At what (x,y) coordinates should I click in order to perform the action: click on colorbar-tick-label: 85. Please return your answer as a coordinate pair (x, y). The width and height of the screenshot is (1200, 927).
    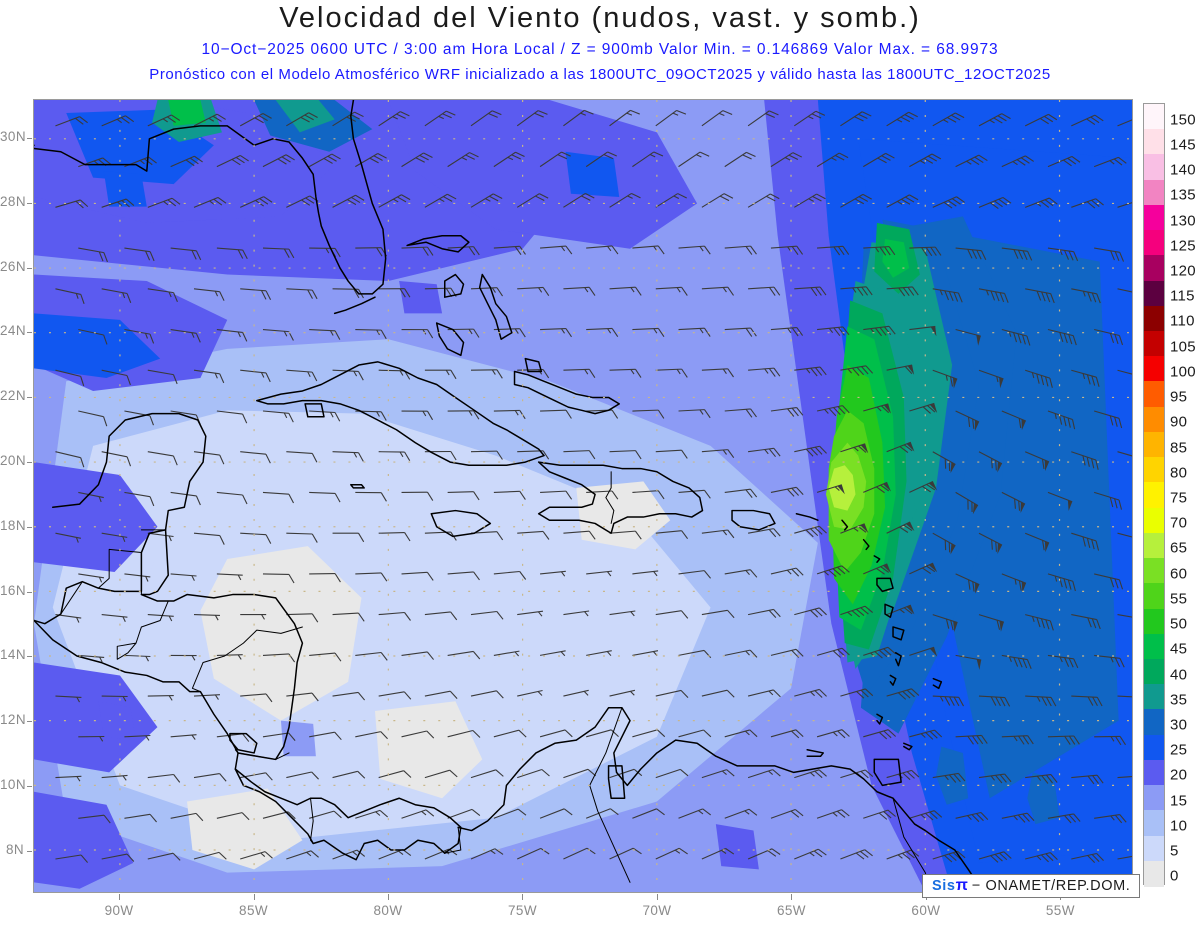
    Looking at the image, I should click on (1179, 448).